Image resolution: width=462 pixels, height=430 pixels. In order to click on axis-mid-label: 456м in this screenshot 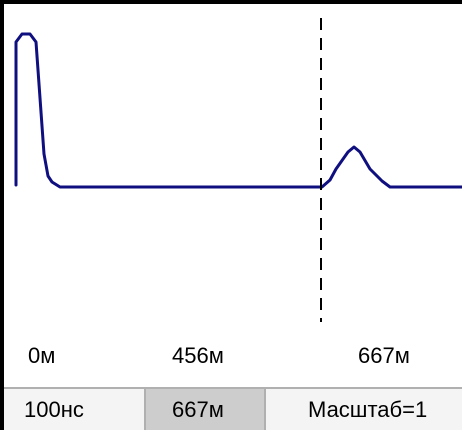, I will do `click(198, 355)`.